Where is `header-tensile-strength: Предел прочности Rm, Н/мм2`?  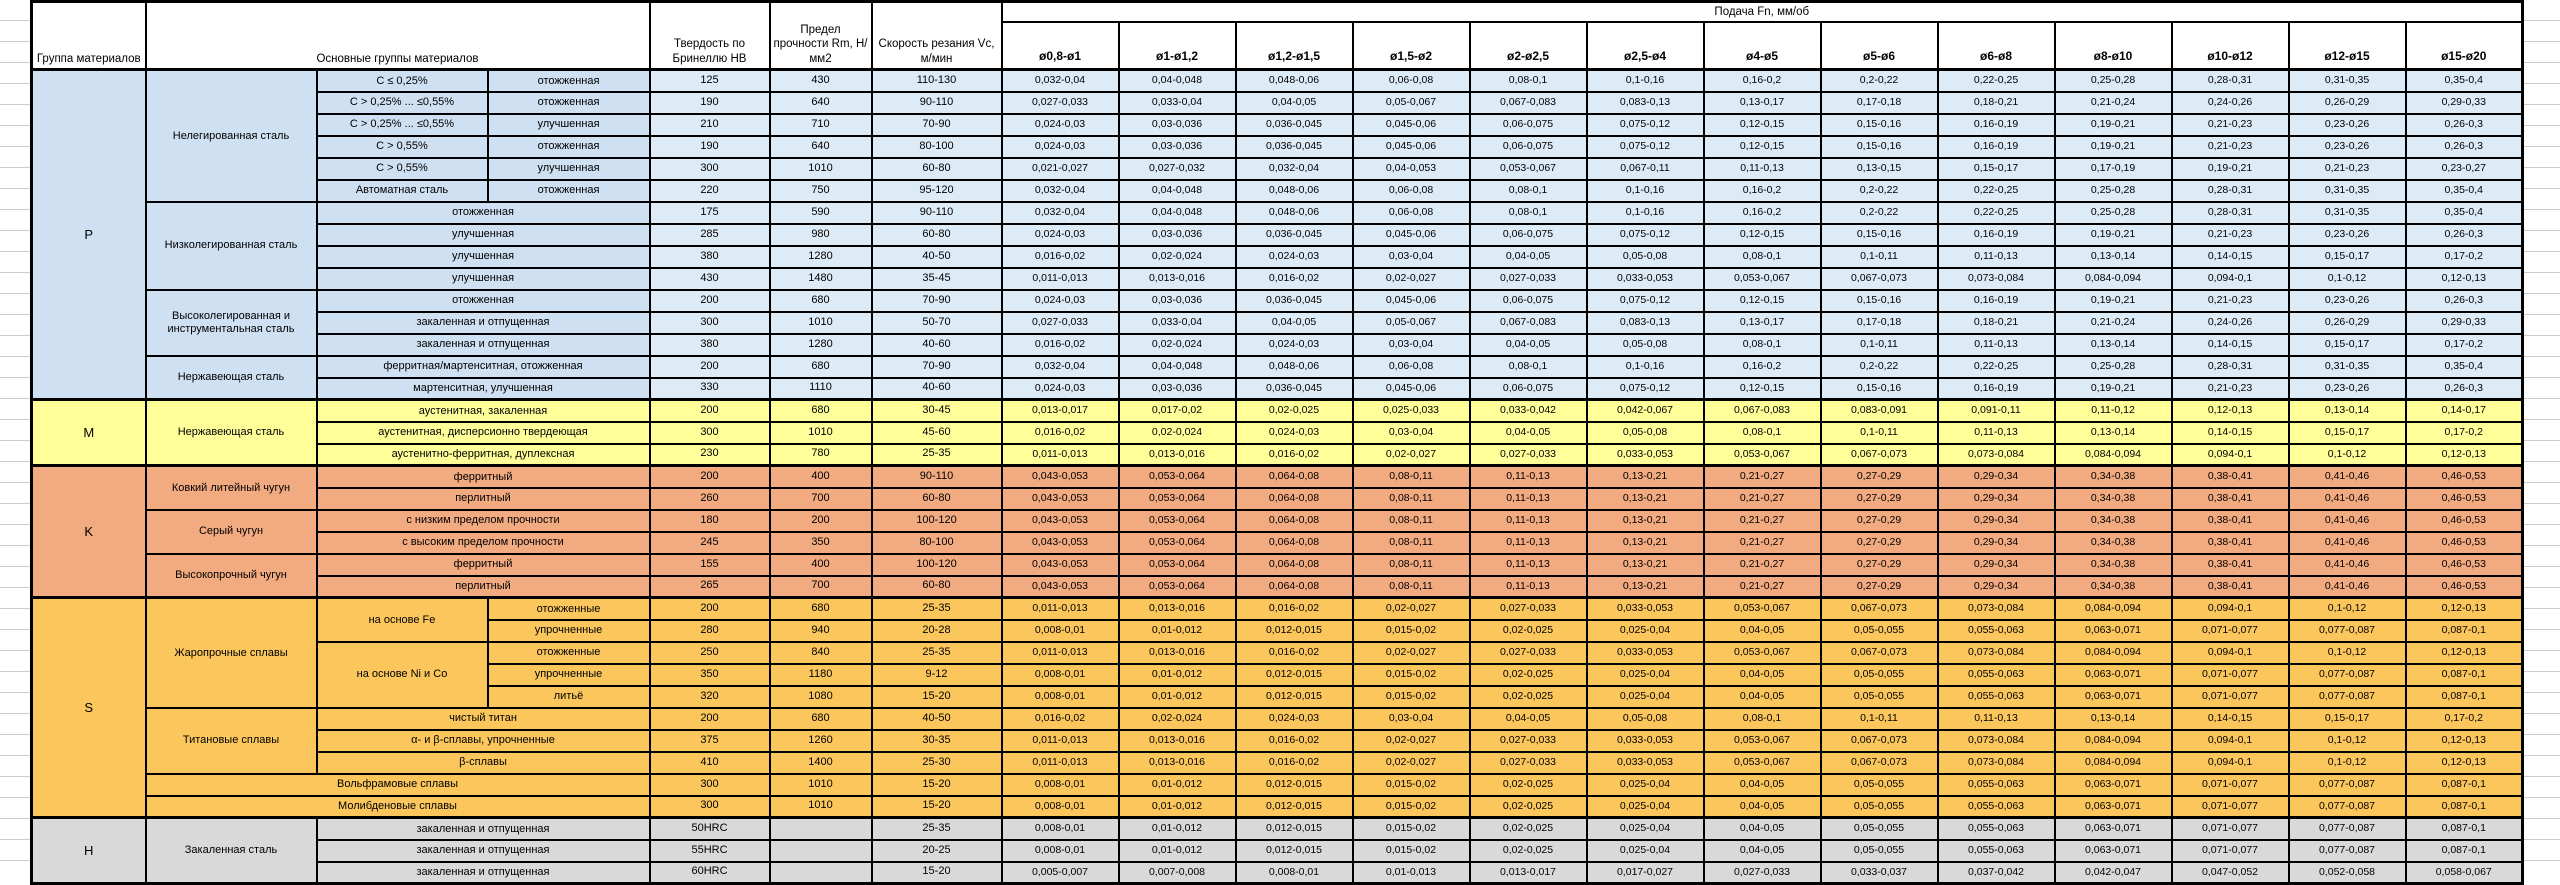
header-tensile-strength: Предел прочности Rm, Н/мм2 is located at coordinates (820, 35).